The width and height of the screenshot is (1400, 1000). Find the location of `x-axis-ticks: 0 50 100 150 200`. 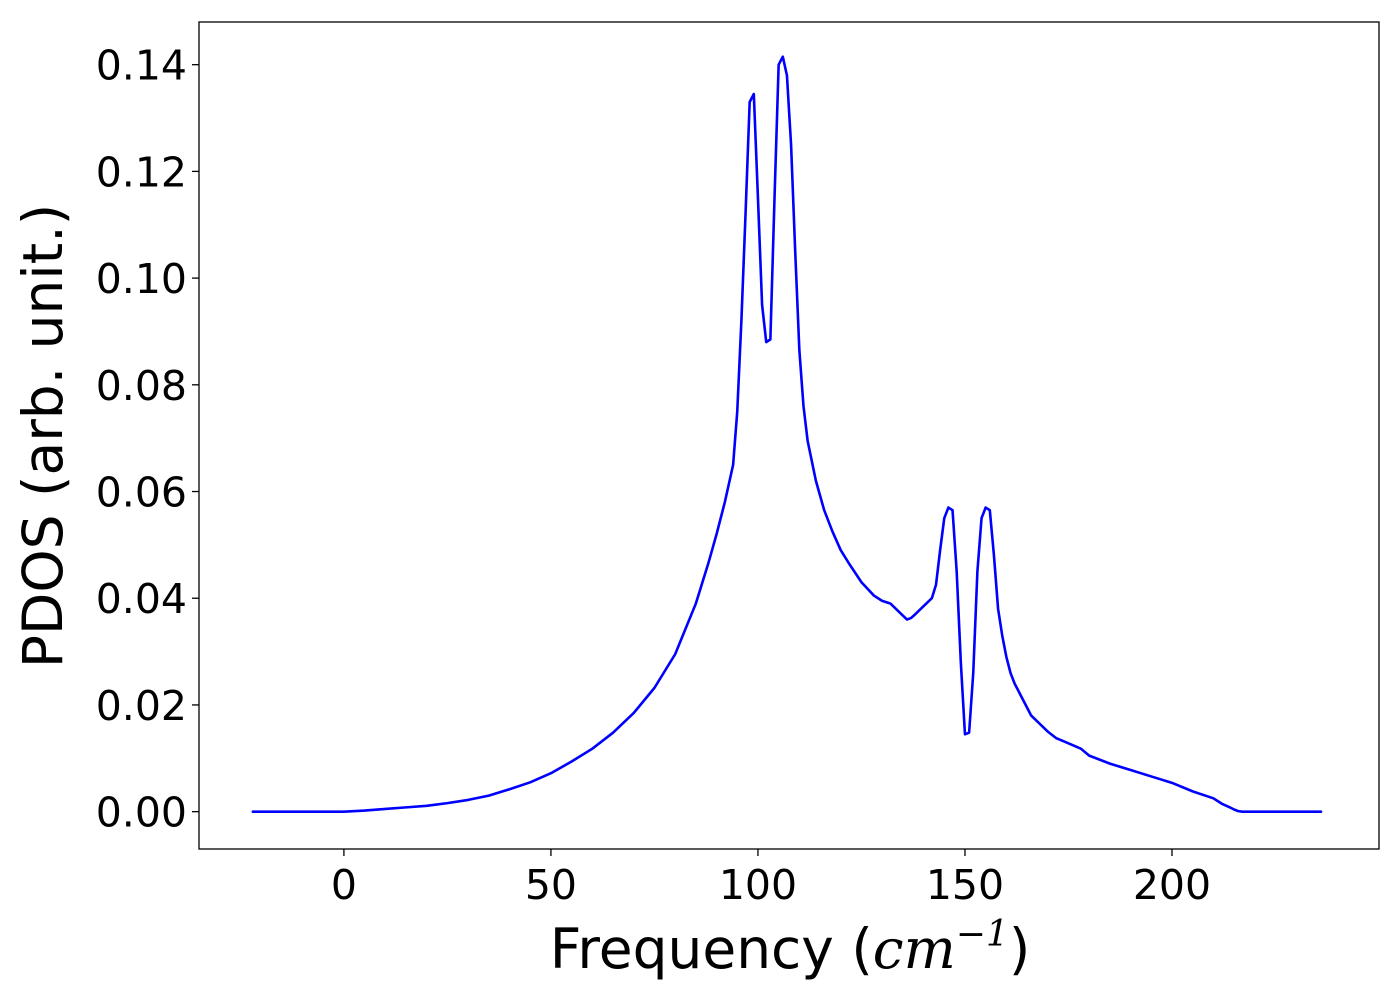

x-axis-ticks: 0 50 100 150 200 is located at coordinates (771, 879).